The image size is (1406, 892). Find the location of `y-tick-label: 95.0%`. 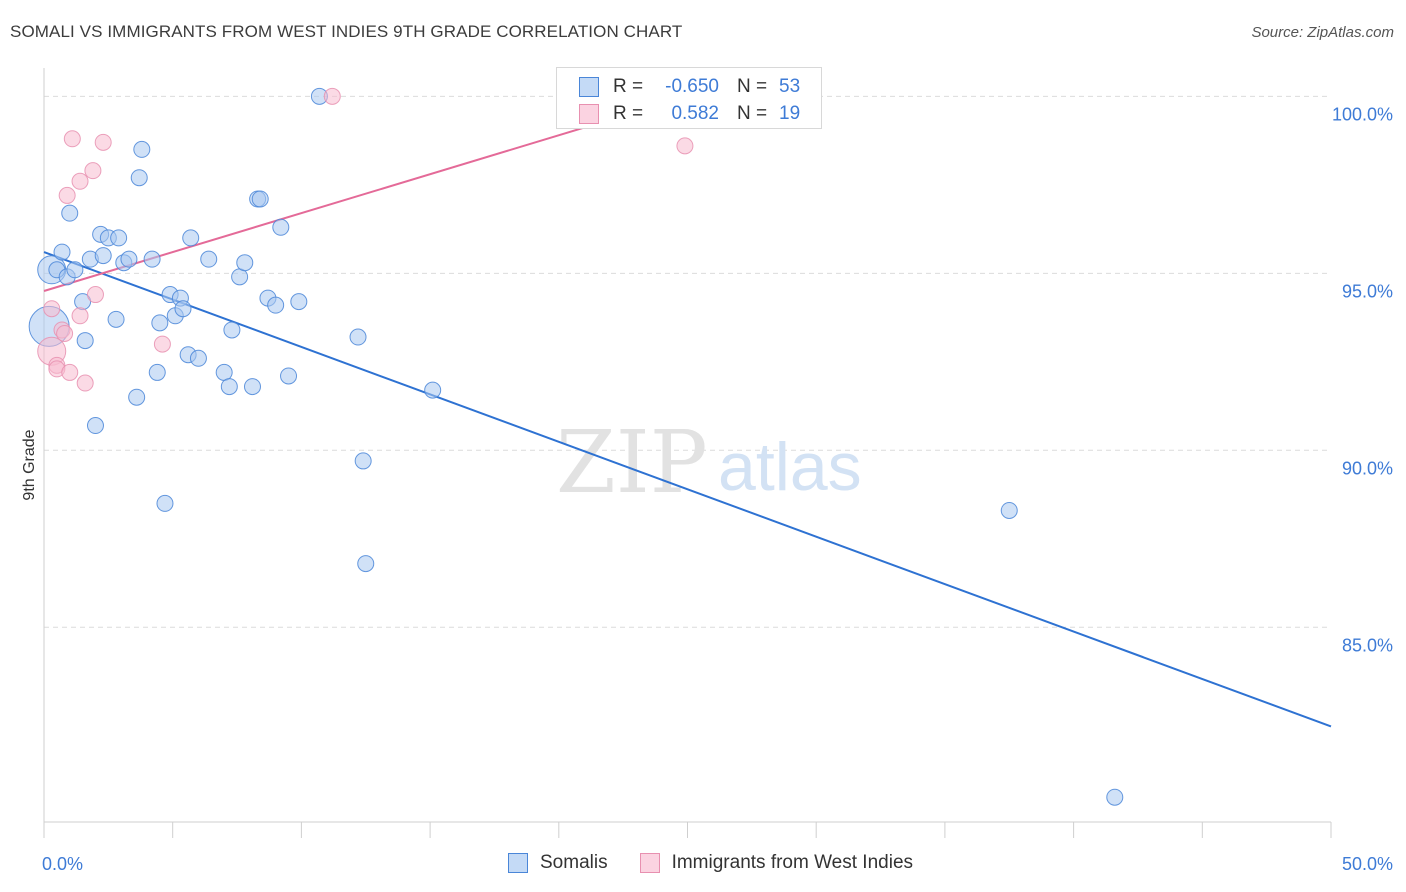

y-tick-label: 95.0% is located at coordinates (1367, 291).